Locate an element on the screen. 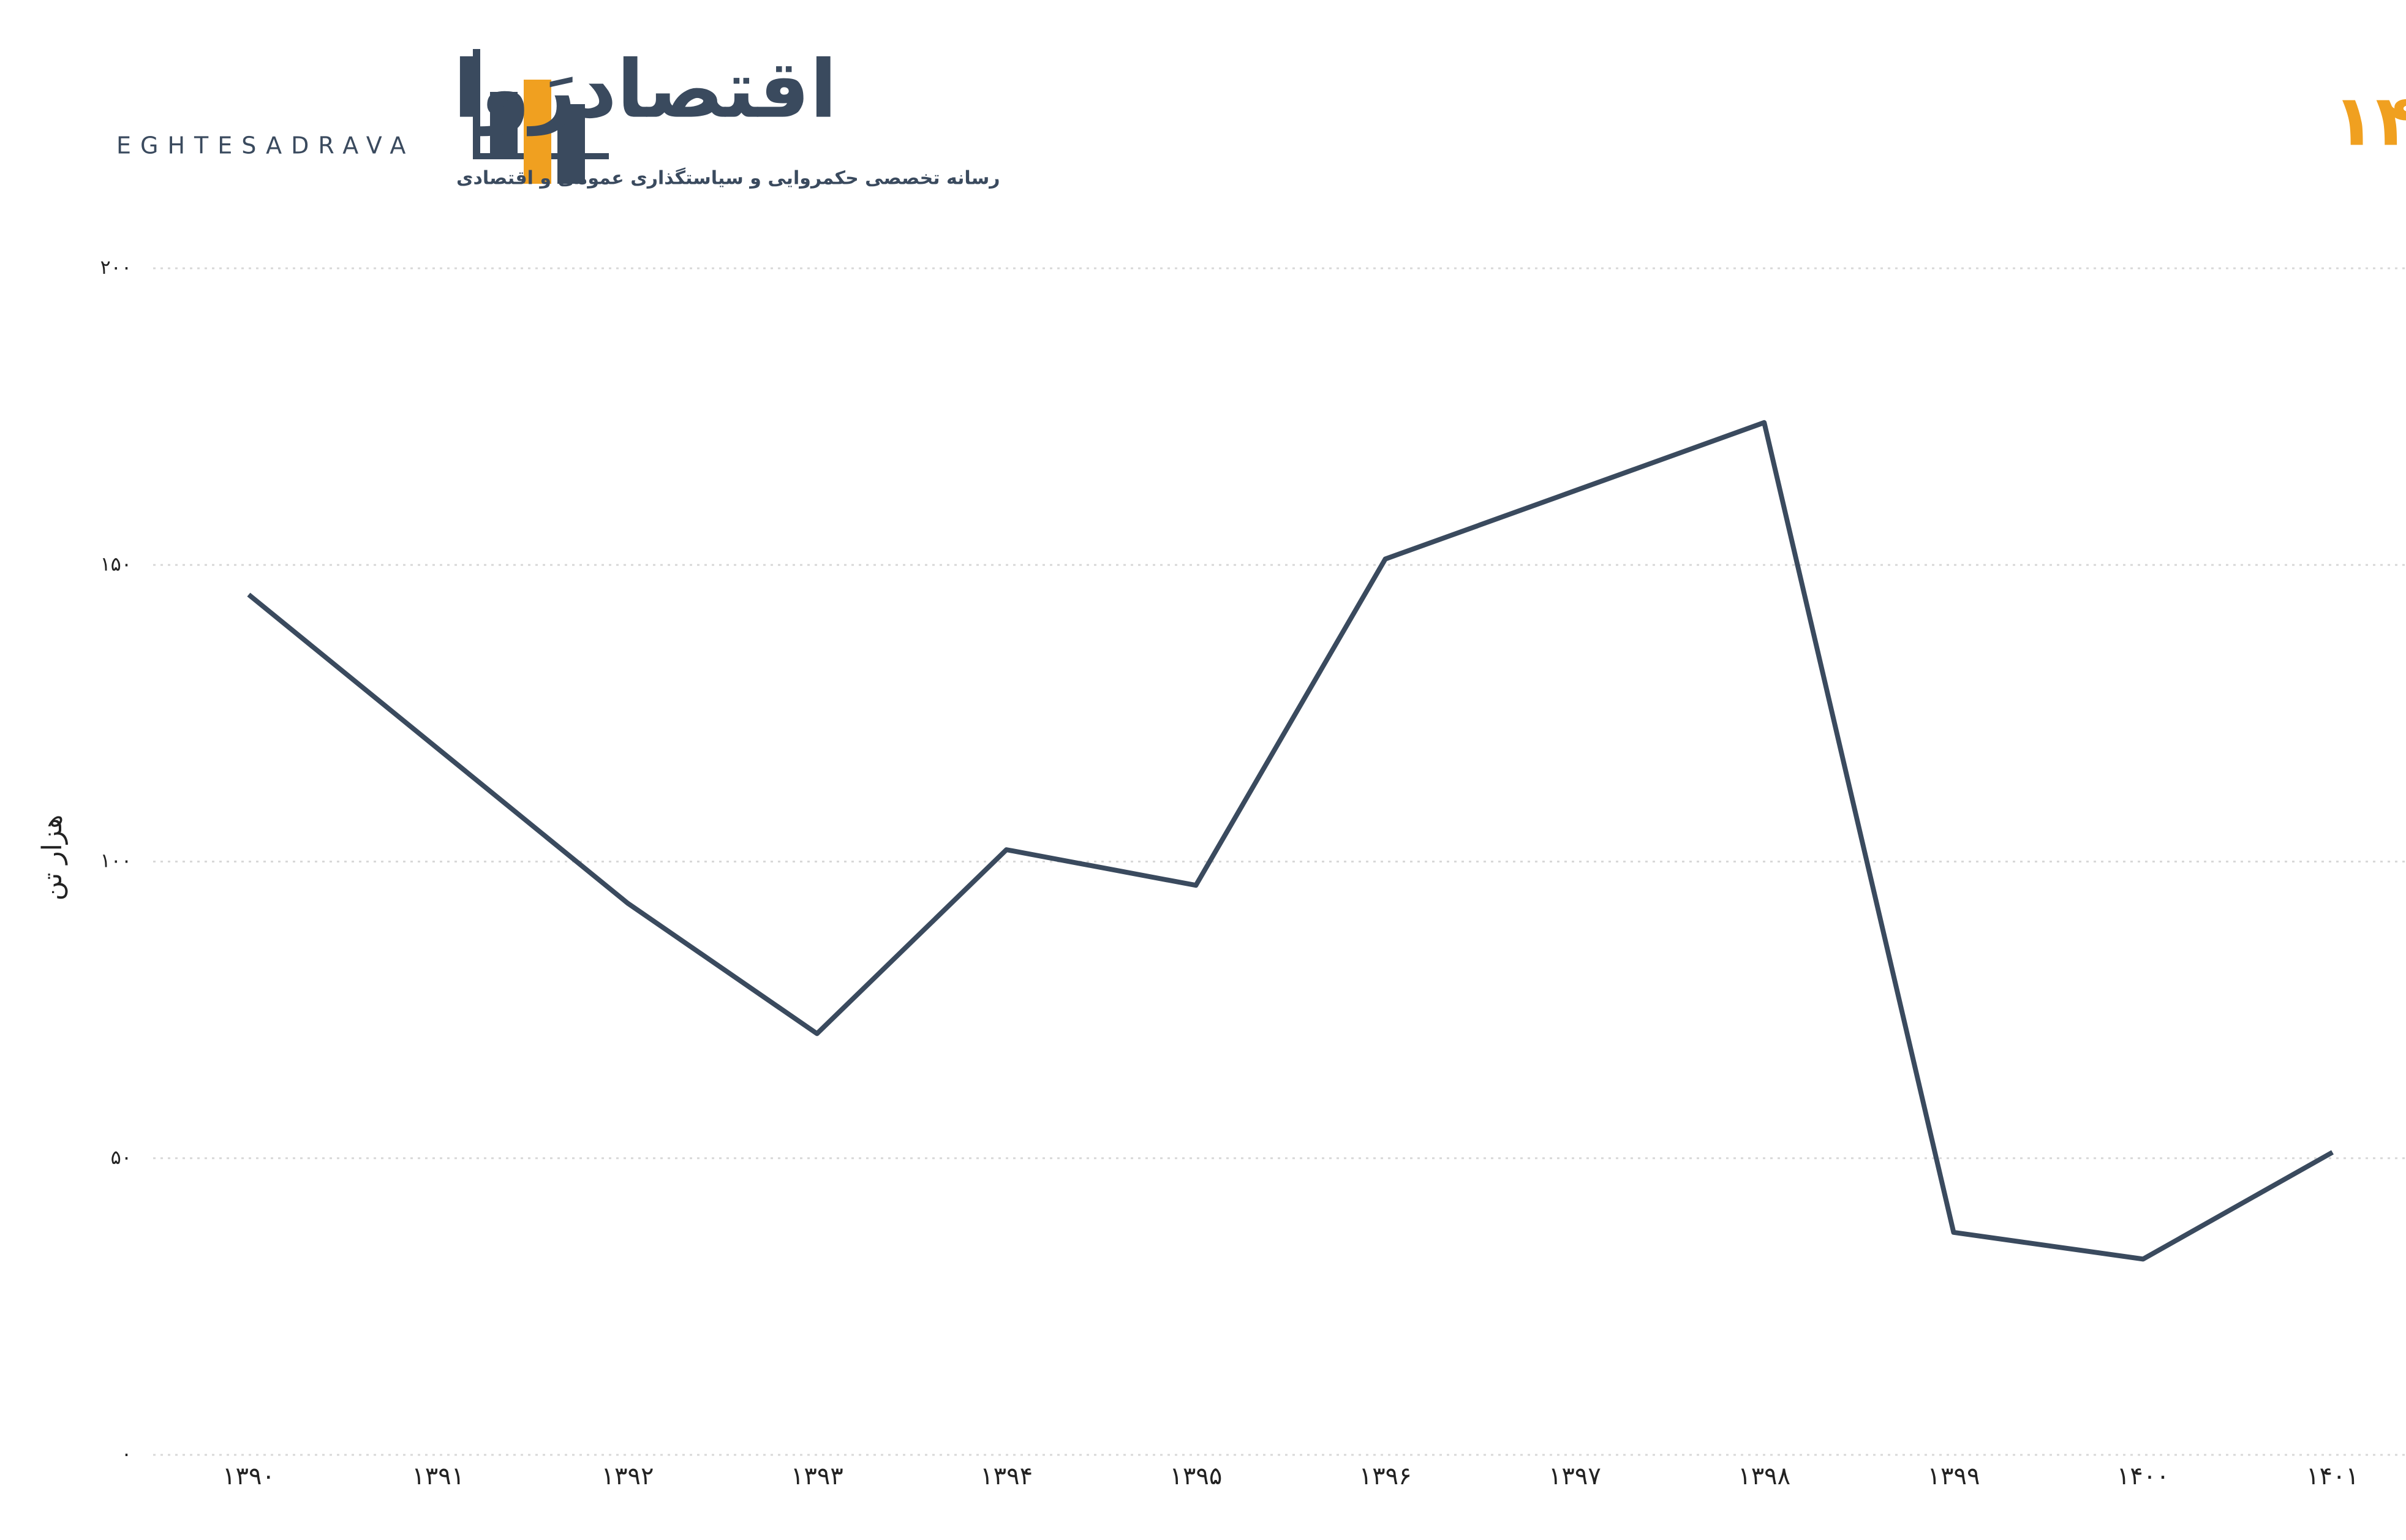 The height and width of the screenshot is (1540, 2406). x-tick-label: ۱۳۹۶ is located at coordinates (1385, 1476).